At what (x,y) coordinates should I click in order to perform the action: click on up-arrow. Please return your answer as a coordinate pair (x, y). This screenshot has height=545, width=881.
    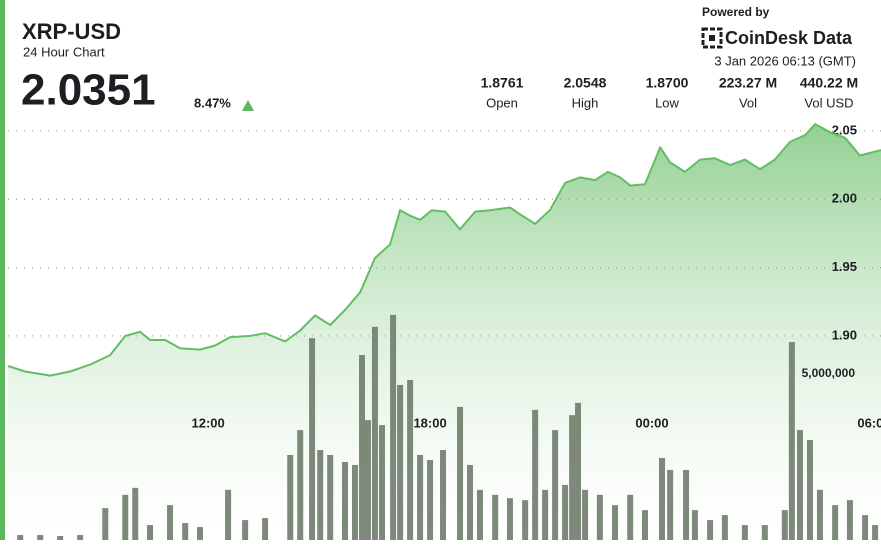
    Looking at the image, I should click on (248, 105).